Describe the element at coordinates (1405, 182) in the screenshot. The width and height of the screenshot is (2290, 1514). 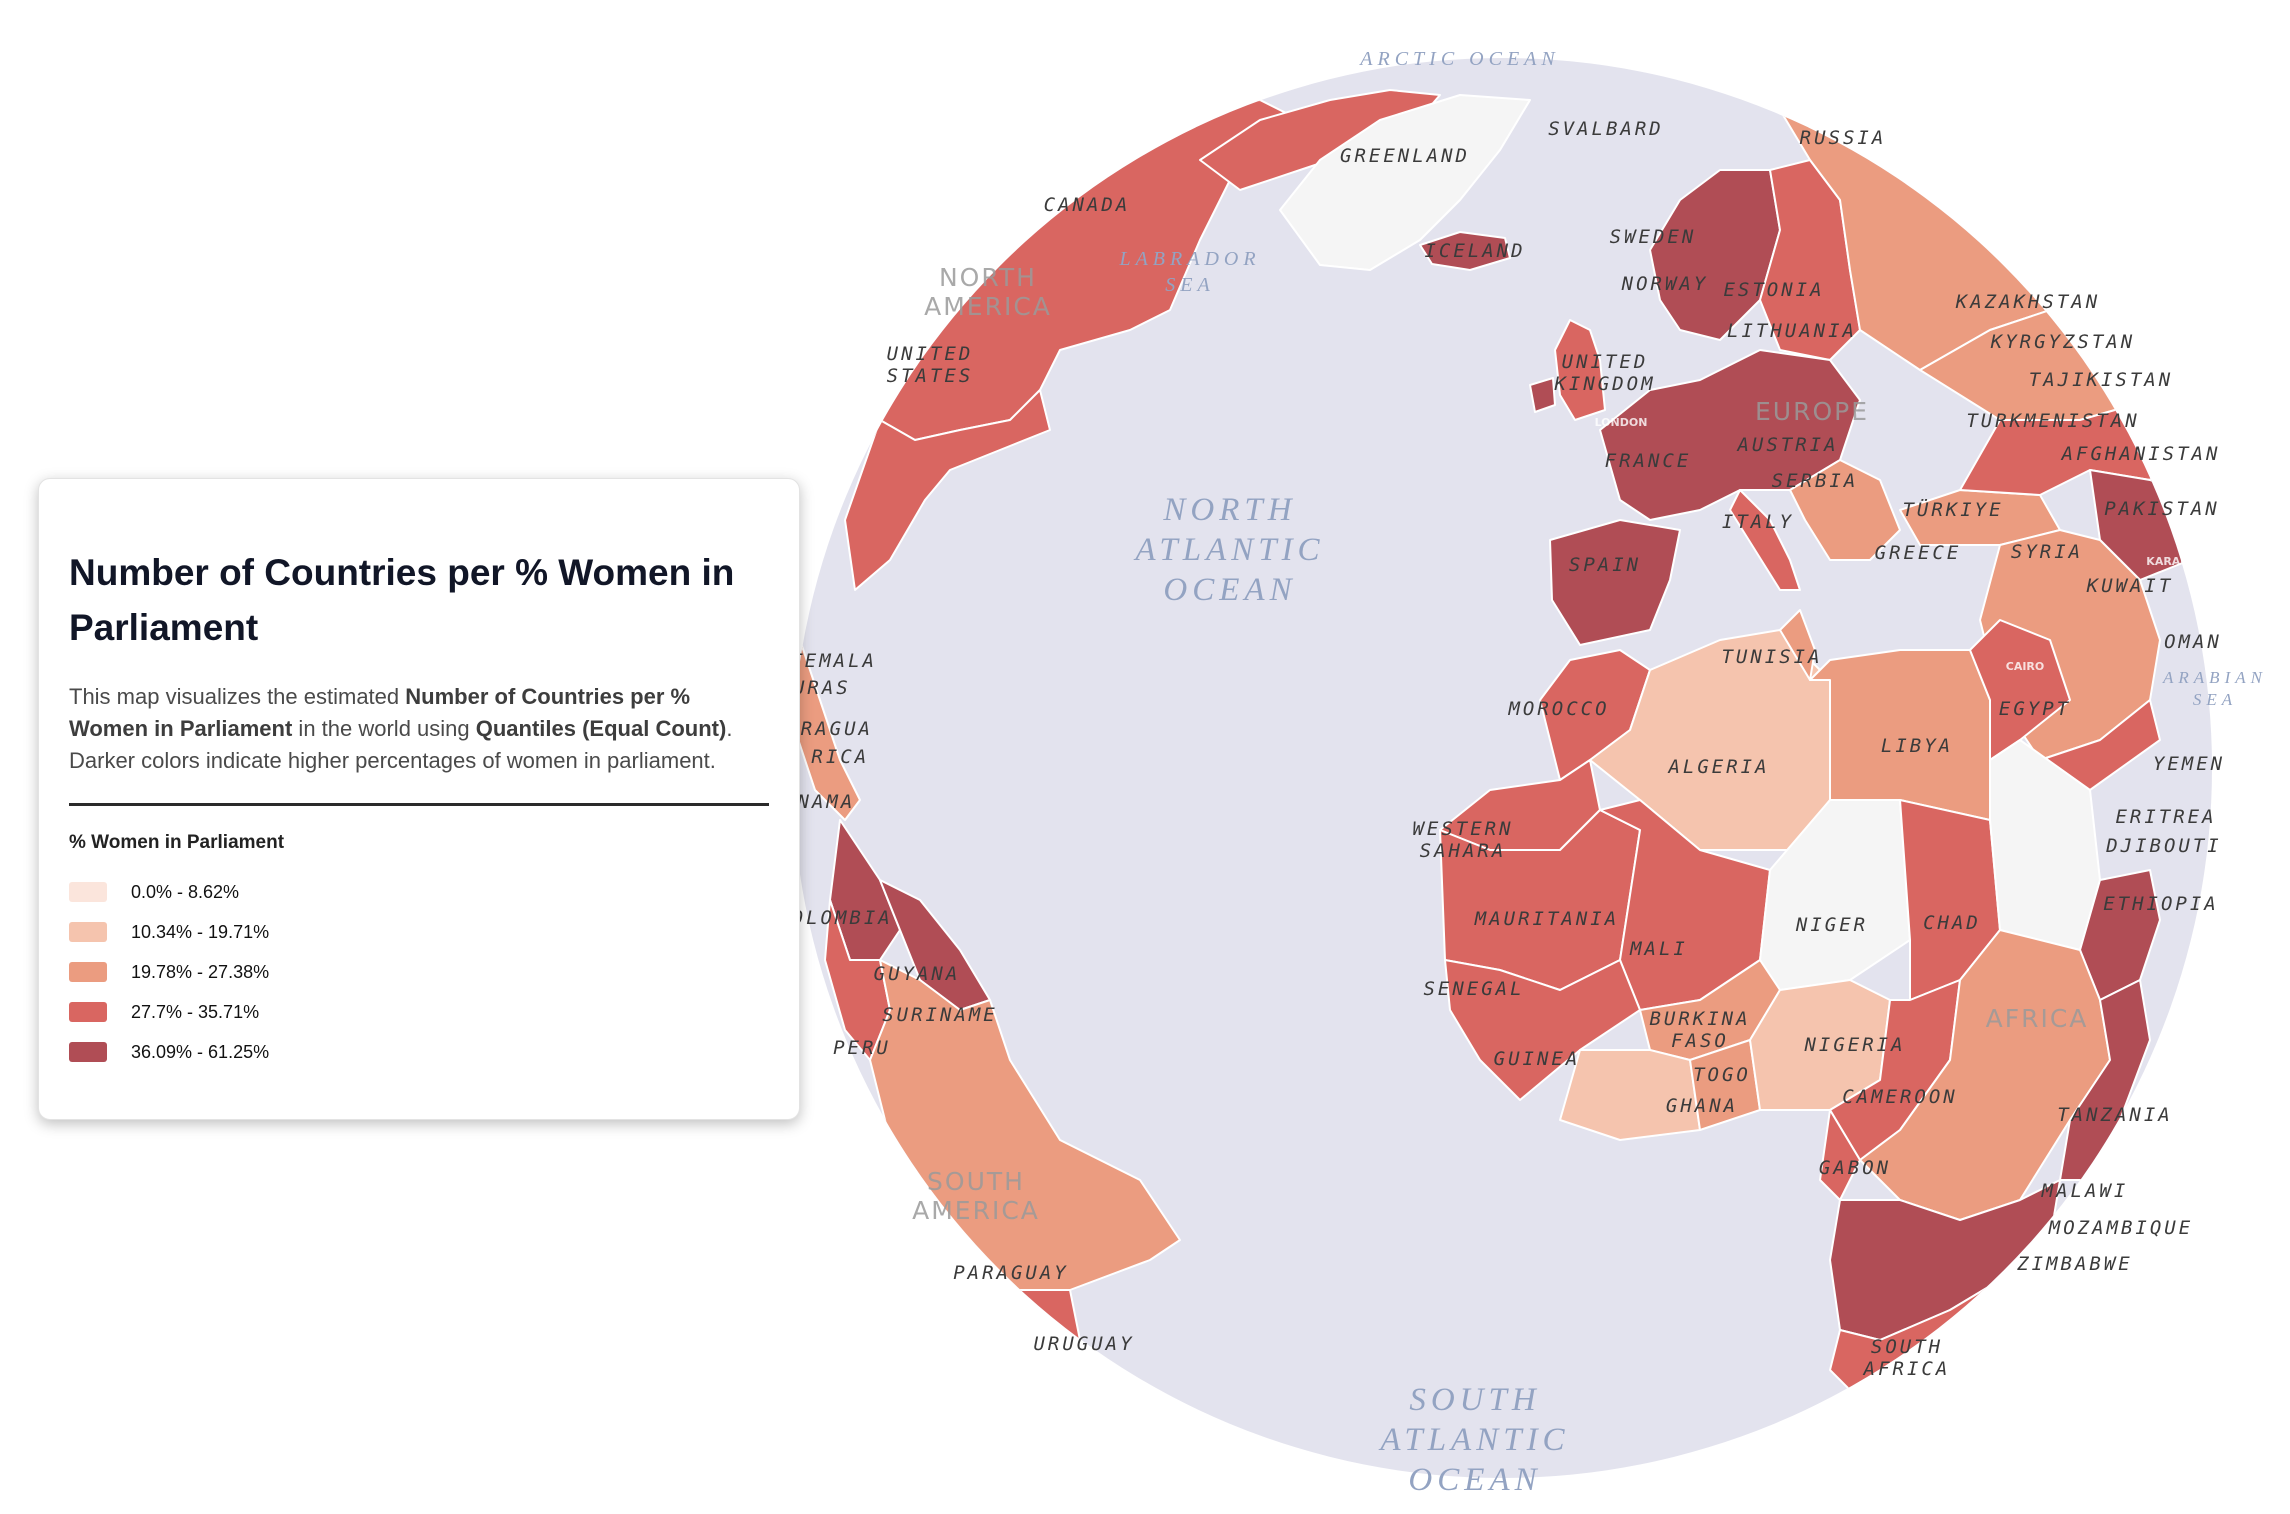
I see `country-greenland` at that location.